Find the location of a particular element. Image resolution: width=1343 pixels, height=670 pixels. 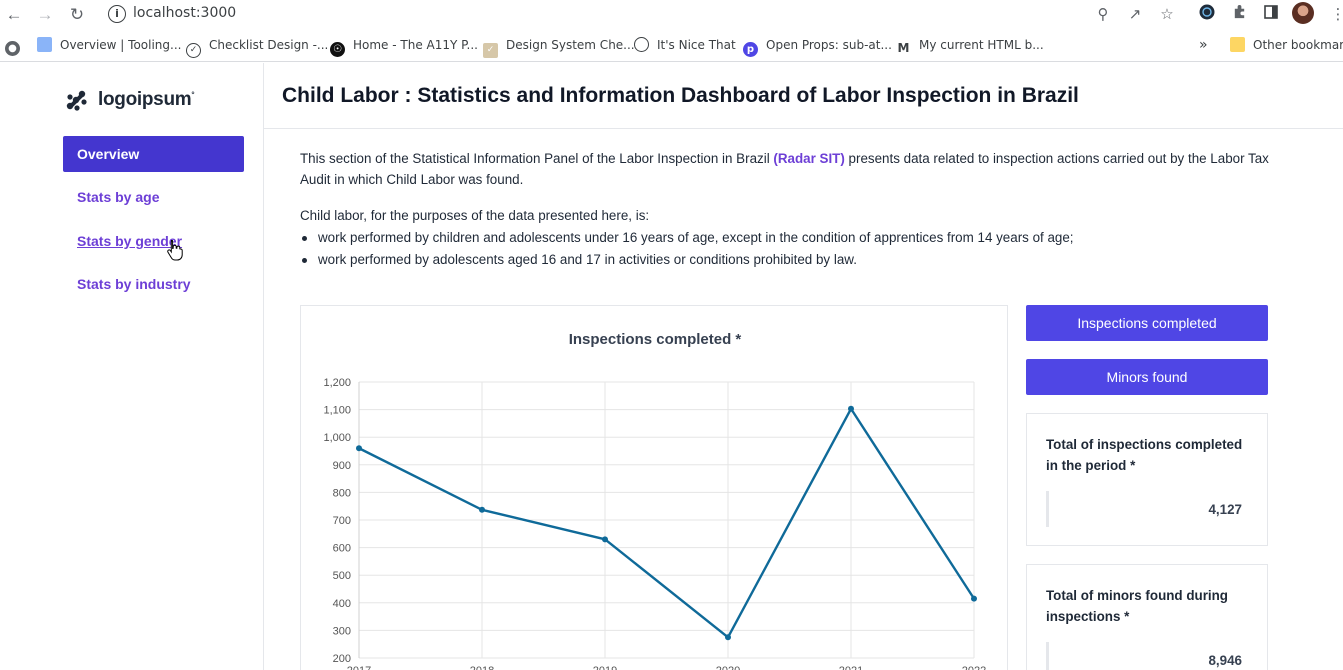

zoom-icon: ⚲ is located at coordinates (1103, 14).